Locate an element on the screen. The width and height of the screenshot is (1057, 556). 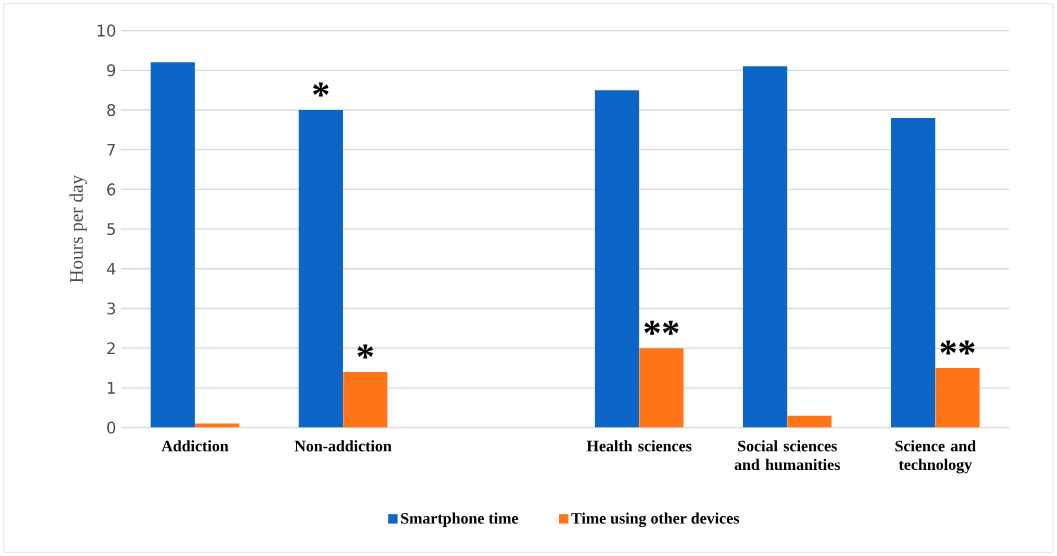
y-tick-label: 1 is located at coordinates (111, 388).